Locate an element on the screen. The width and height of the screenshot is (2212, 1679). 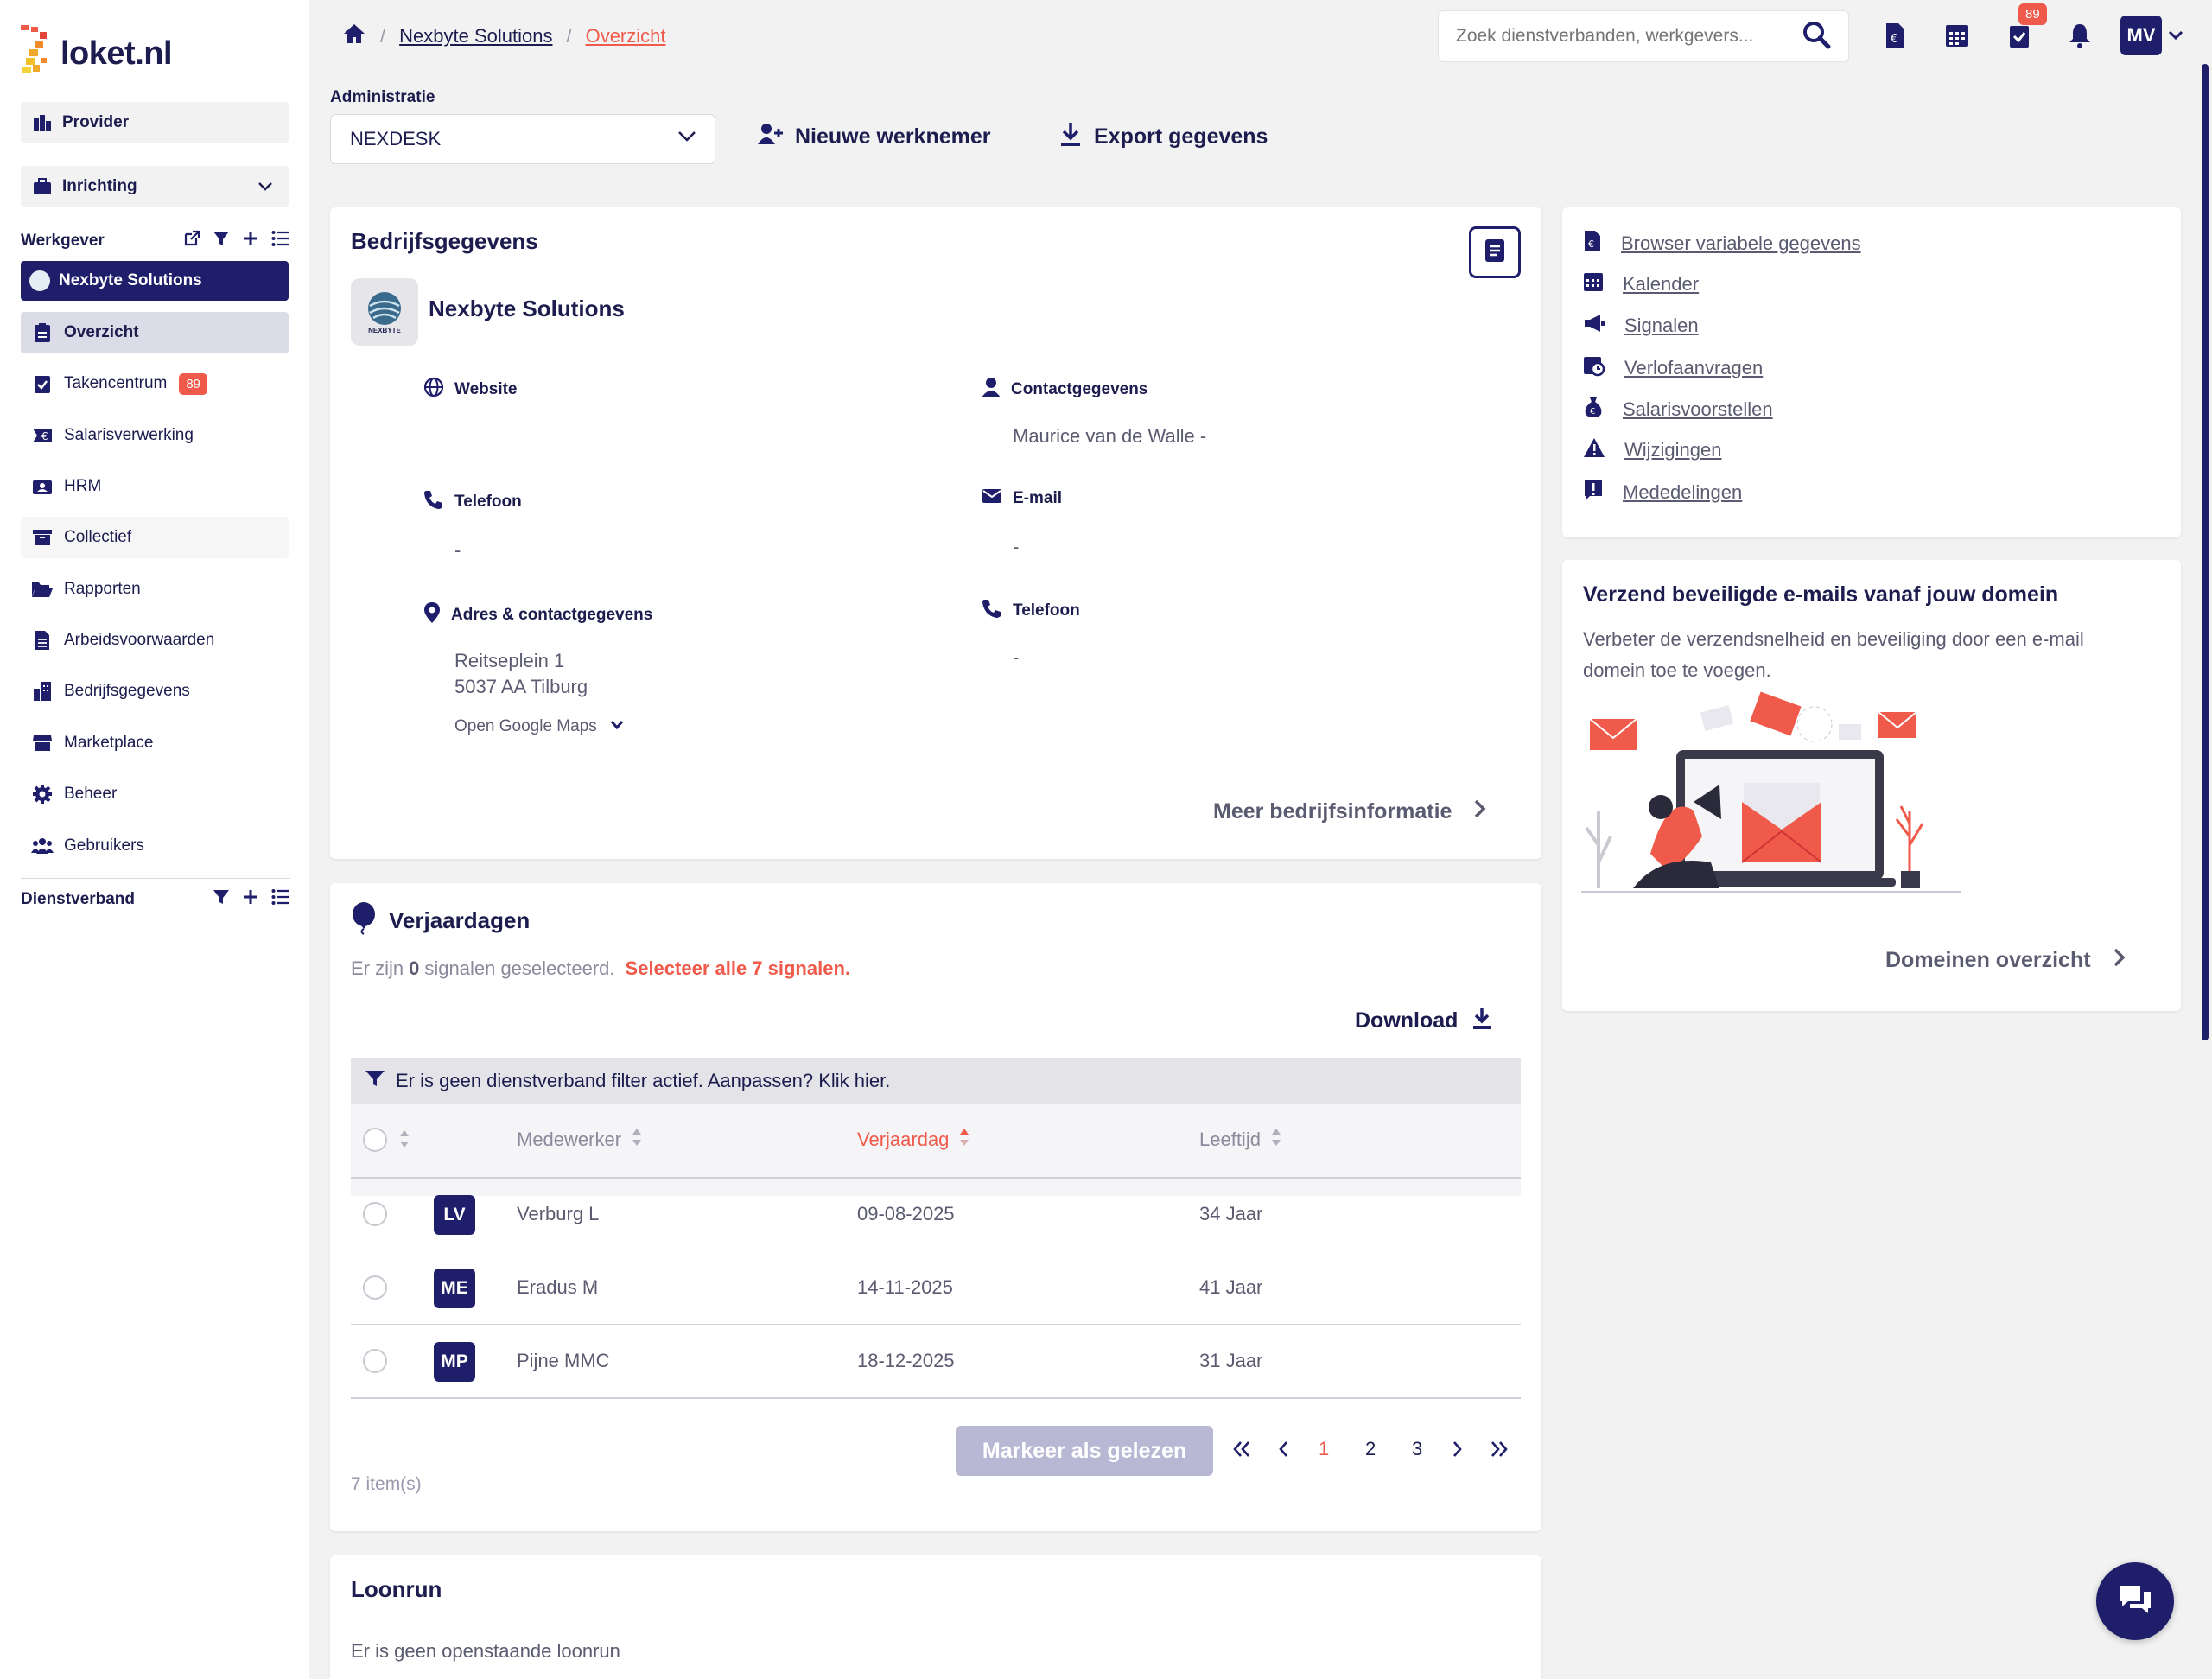
page-3: 3 is located at coordinates (1417, 1449).